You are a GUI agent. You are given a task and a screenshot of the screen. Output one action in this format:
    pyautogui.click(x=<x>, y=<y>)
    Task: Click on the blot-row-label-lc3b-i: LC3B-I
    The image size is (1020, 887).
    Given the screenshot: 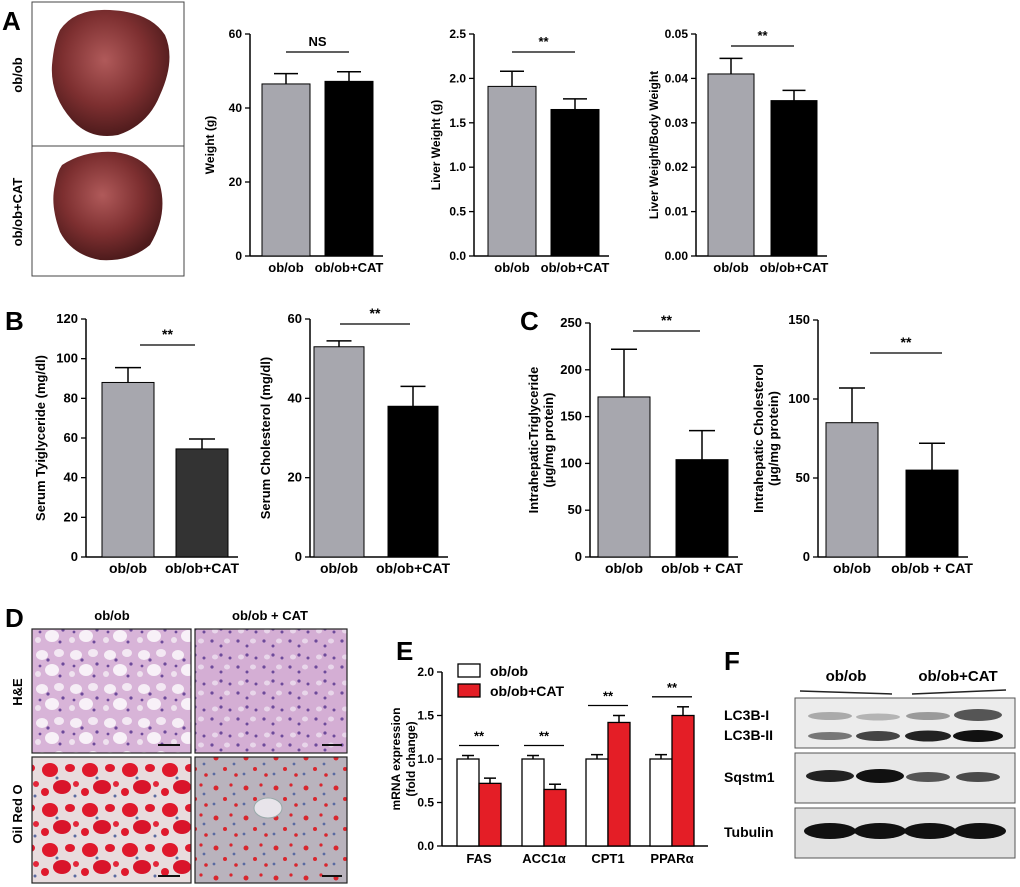 What is the action you would take?
    pyautogui.click(x=746, y=715)
    